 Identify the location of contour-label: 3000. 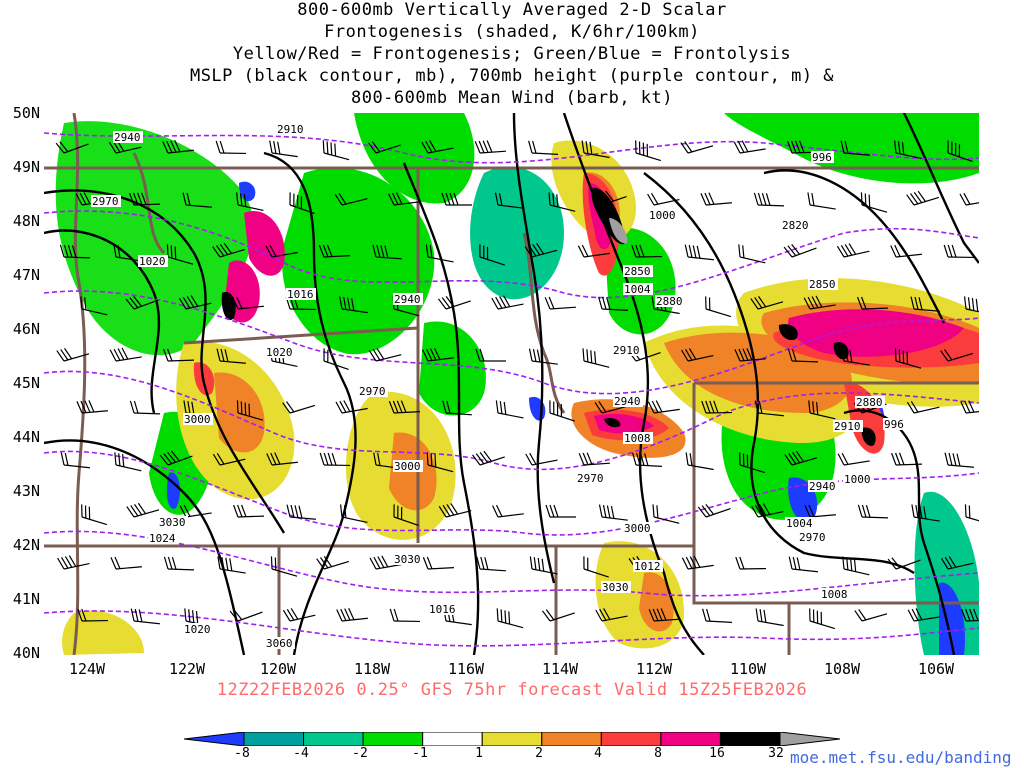
(637, 528).